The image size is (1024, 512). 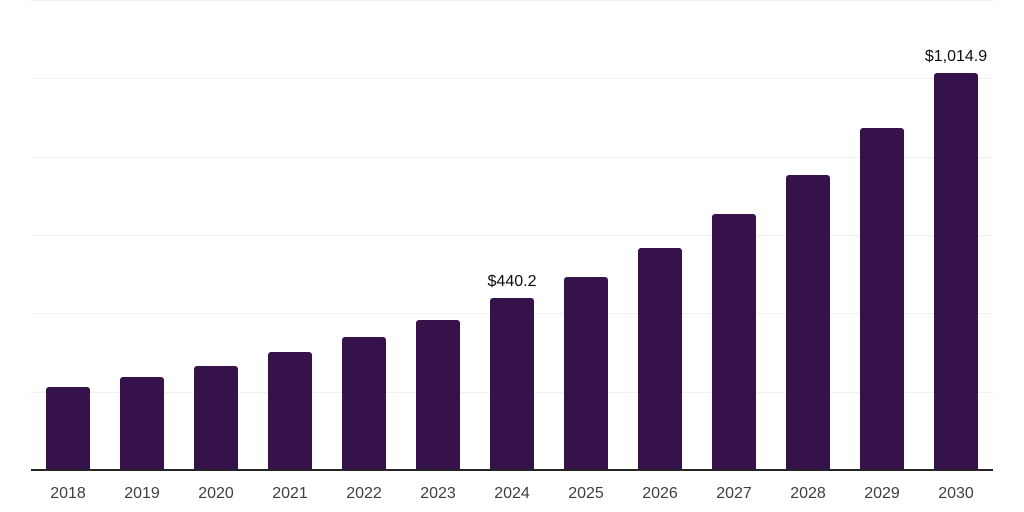 I want to click on x-tick-label-2021: 2021, so click(x=290, y=493).